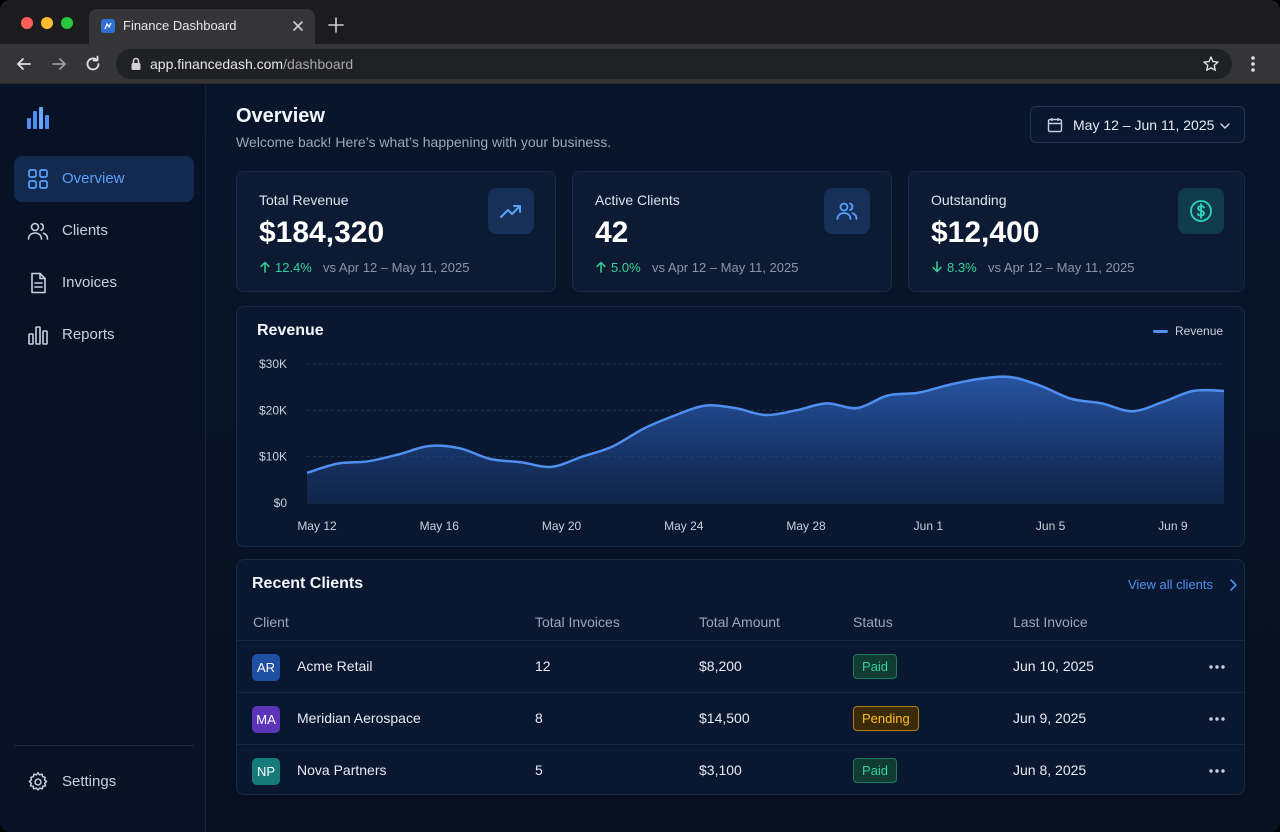 This screenshot has width=1280, height=832. What do you see at coordinates (93, 64) in the screenshot?
I see `reload-icon` at bounding box center [93, 64].